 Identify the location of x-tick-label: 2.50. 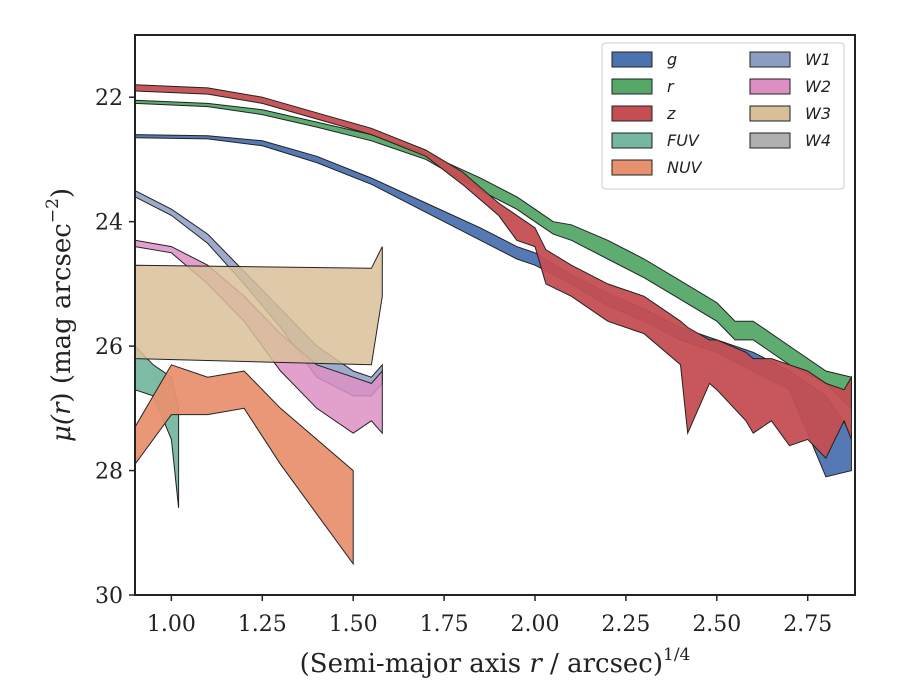
(716, 624).